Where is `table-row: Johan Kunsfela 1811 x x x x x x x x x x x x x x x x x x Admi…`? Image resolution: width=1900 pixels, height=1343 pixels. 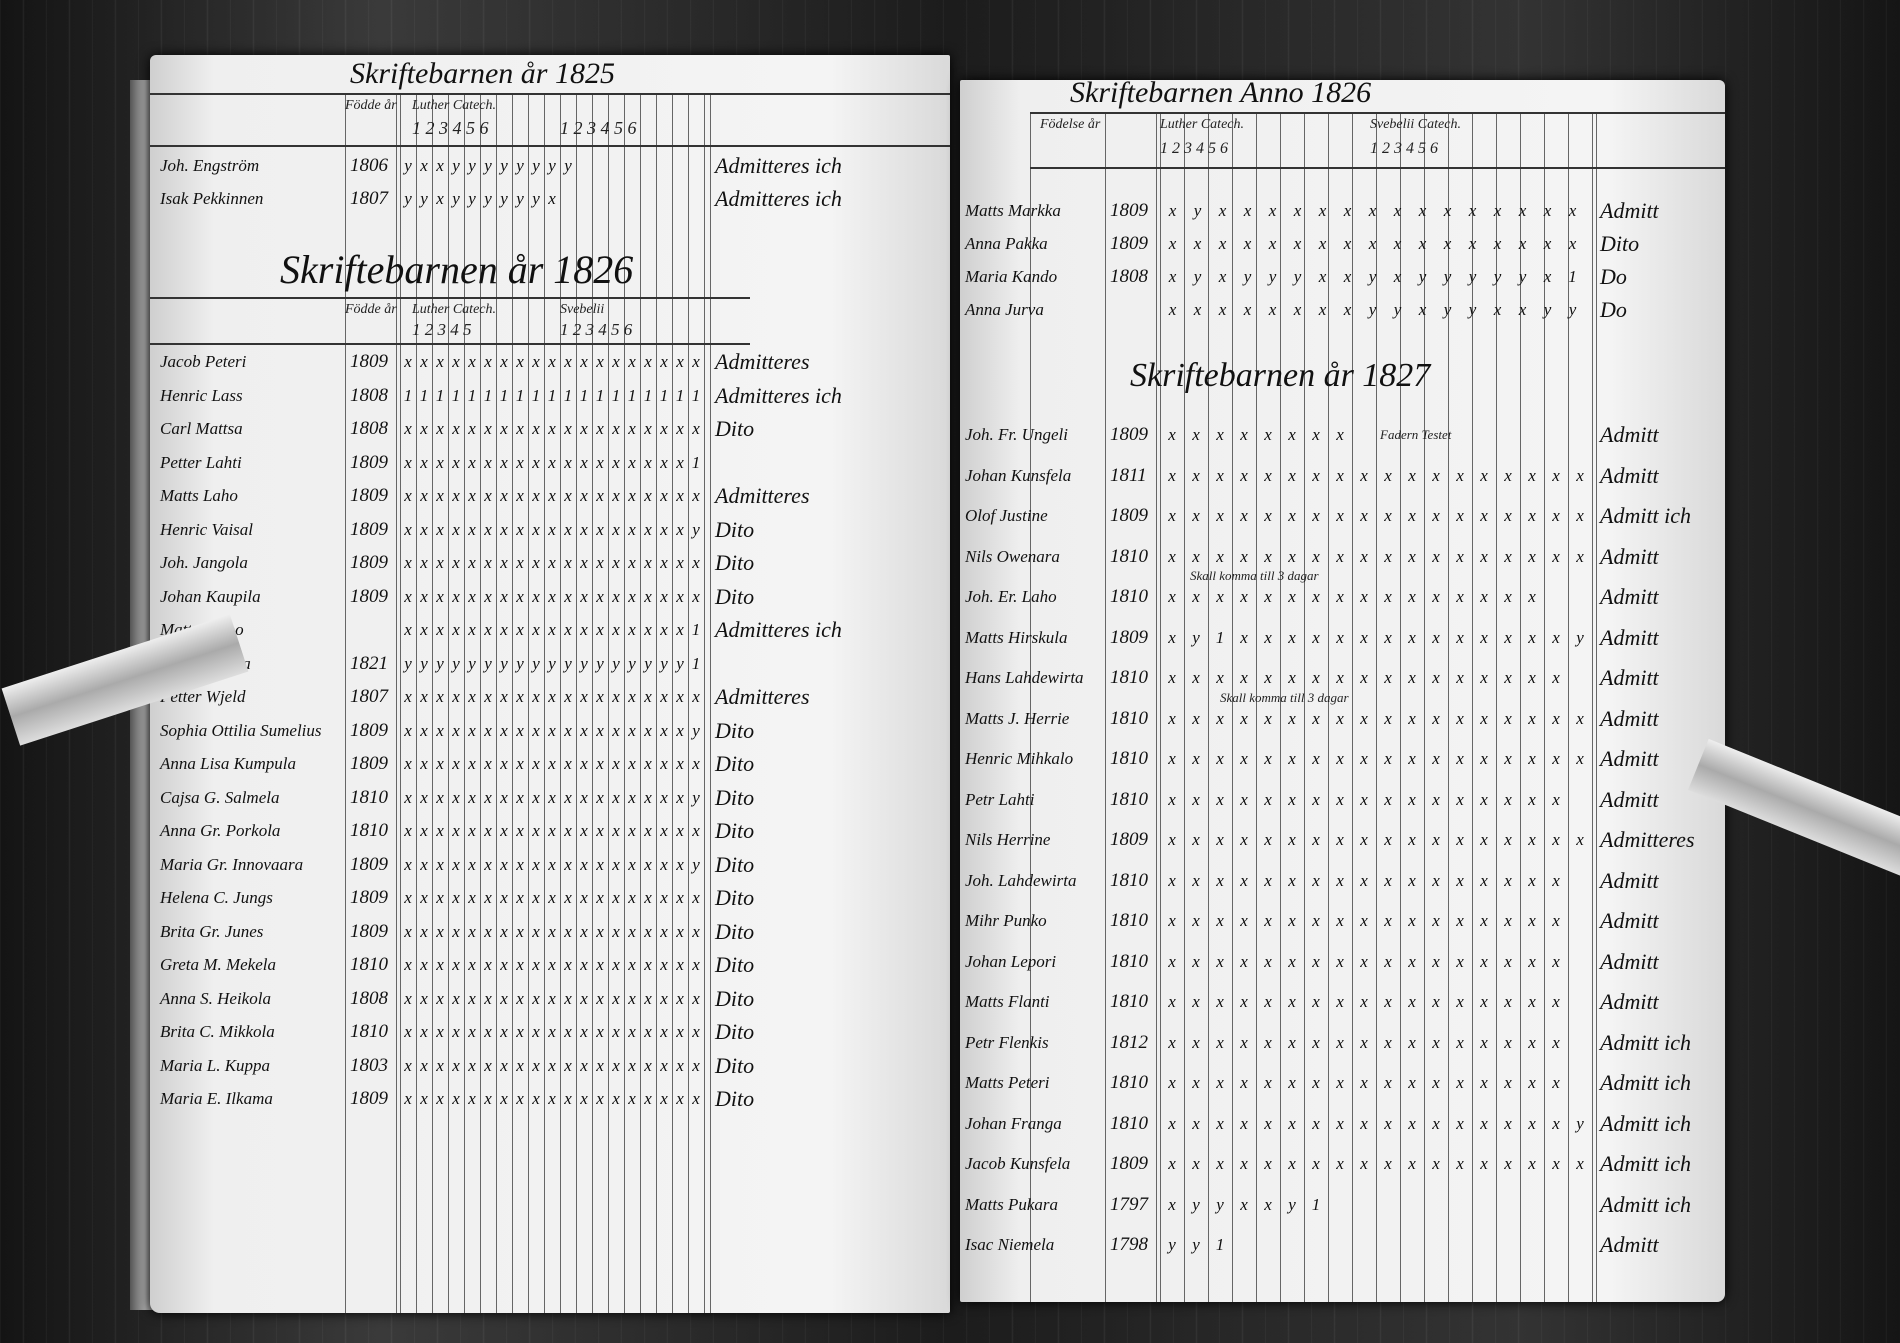 table-row: Johan Kunsfela 1811 x x x x x x x x x x x x x x x x x x Admi… is located at coordinates (1342, 476).